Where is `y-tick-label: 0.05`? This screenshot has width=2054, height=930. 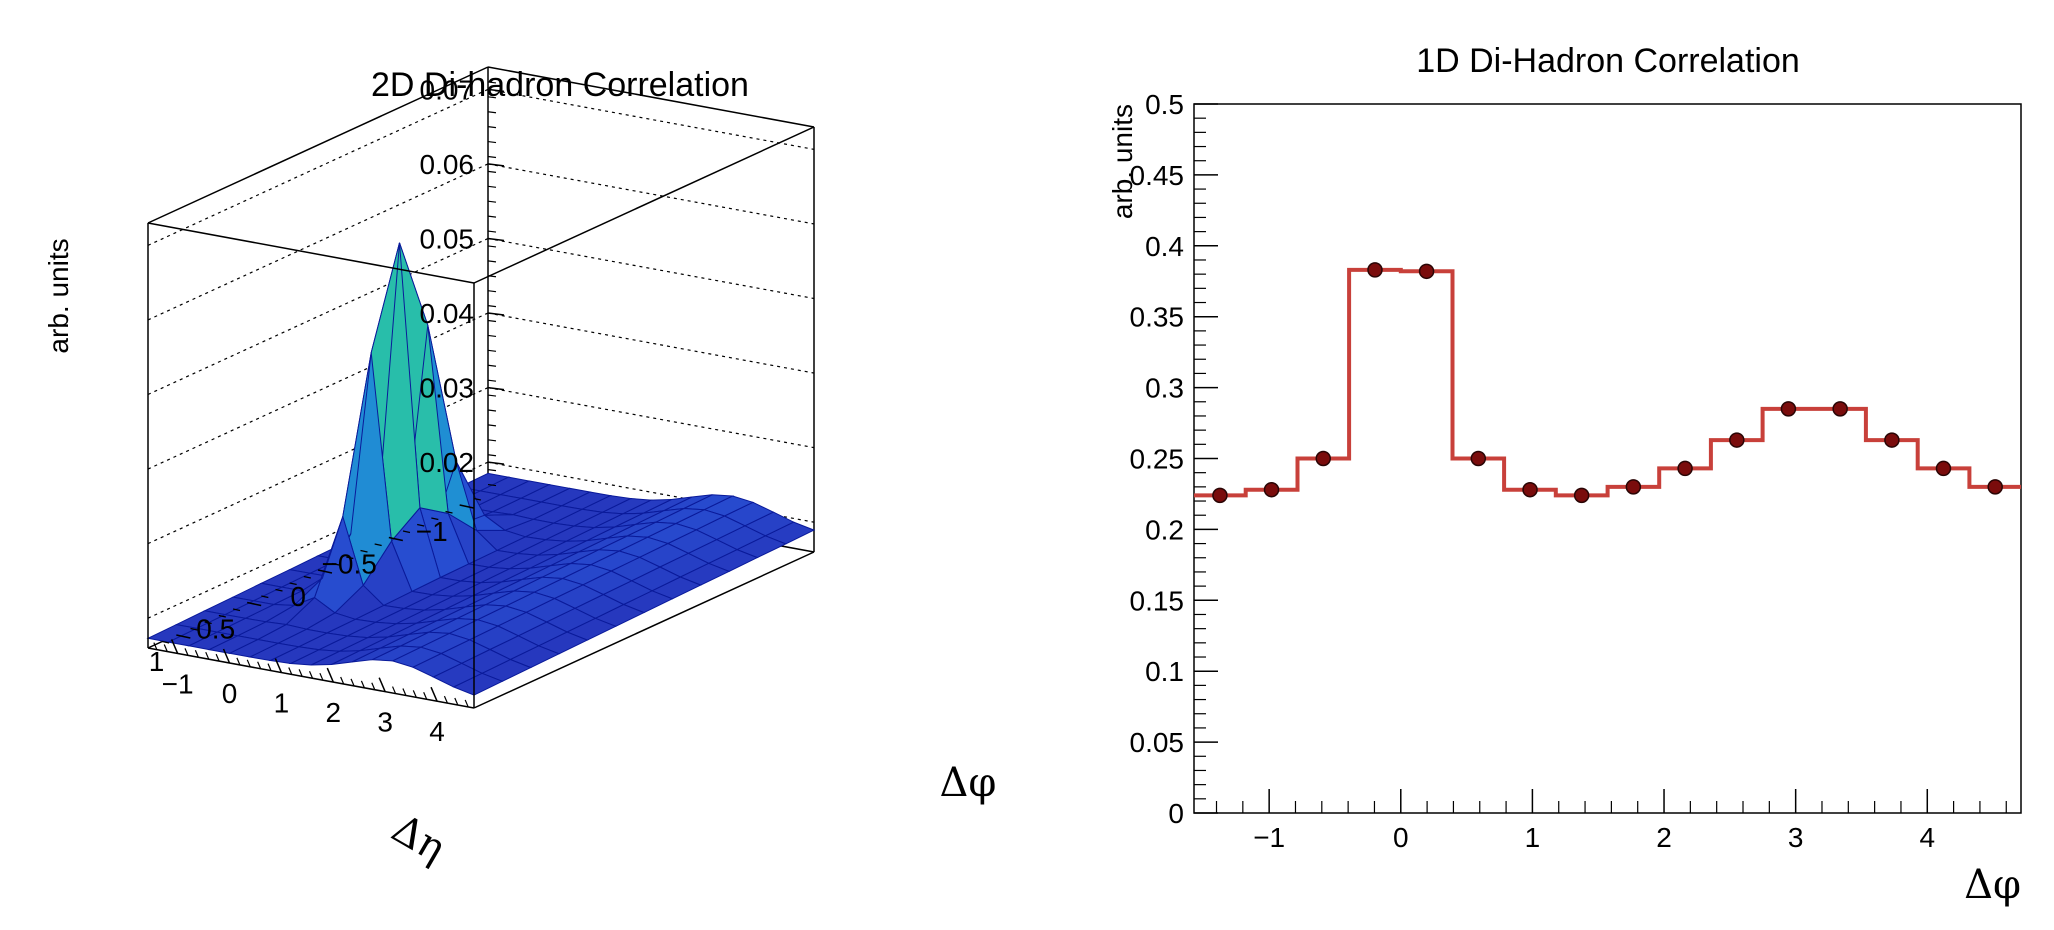
y-tick-label: 0.05 is located at coordinates (1157, 742).